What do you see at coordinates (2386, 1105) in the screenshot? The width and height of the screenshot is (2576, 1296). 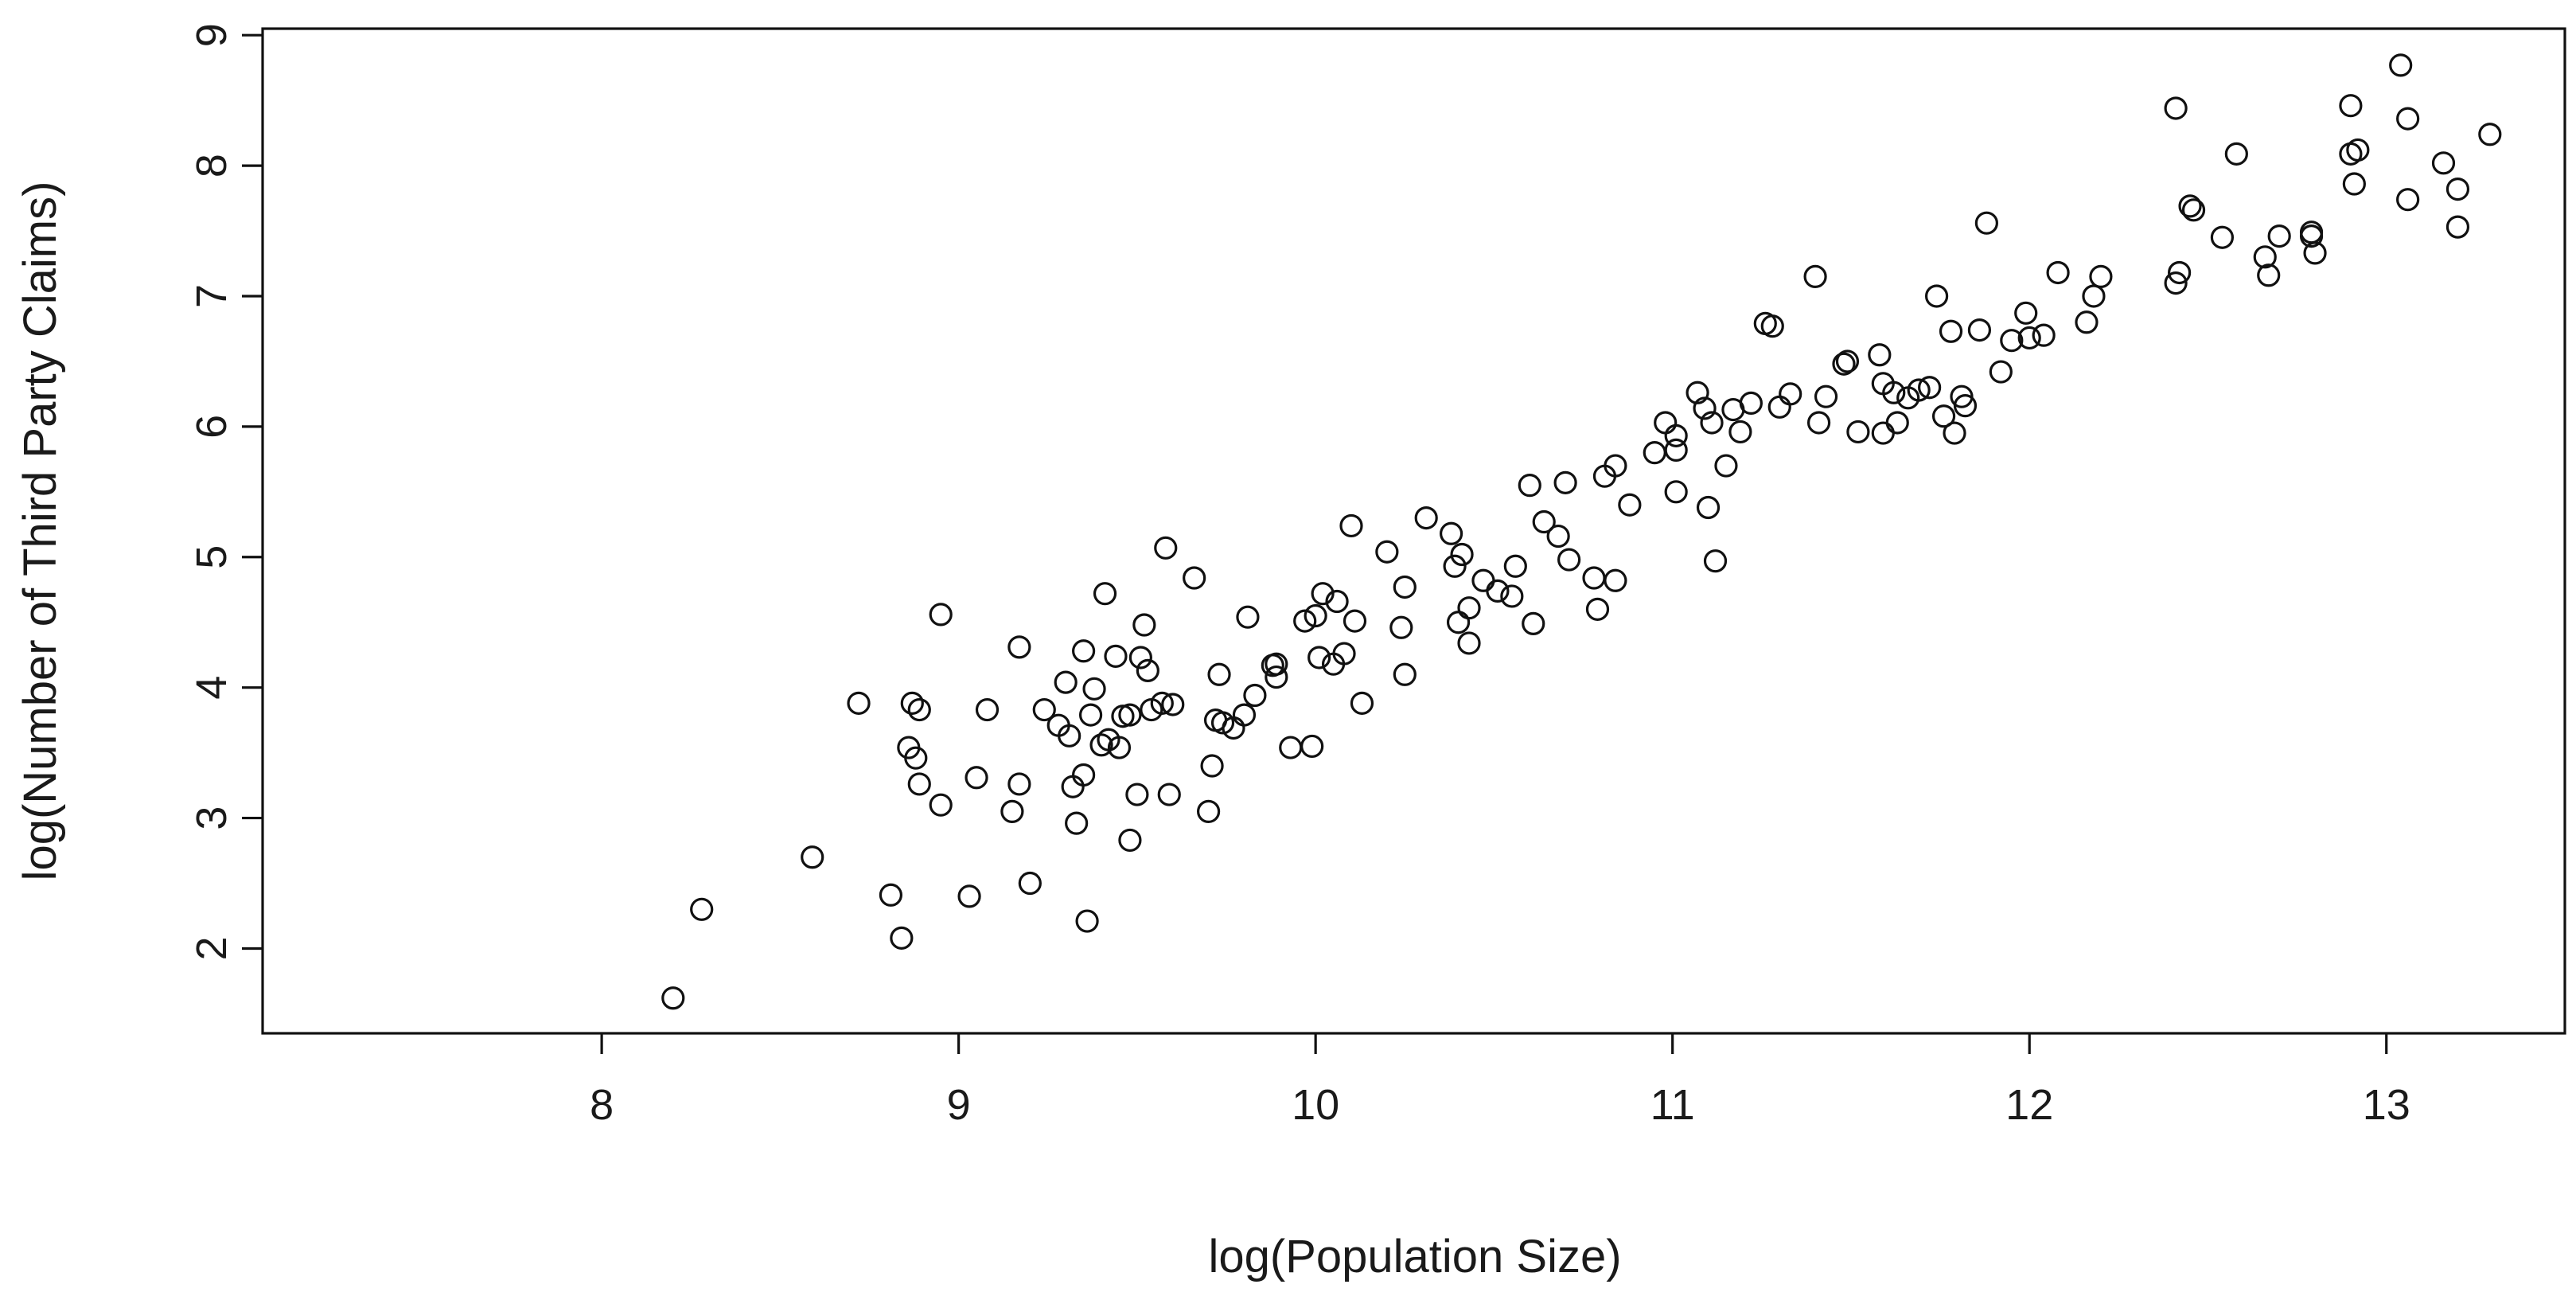 I see `x-tick-label: 13` at bounding box center [2386, 1105].